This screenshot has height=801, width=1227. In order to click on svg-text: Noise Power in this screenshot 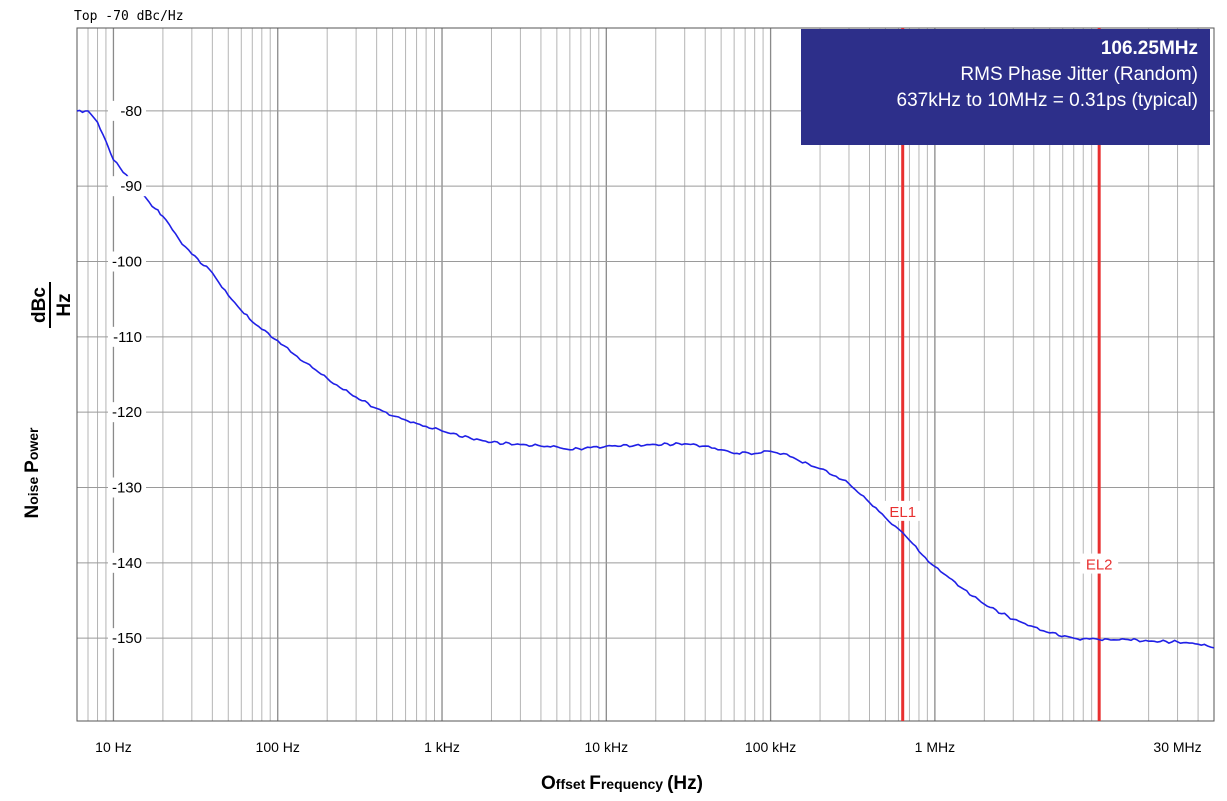, I will do `click(32, 473)`.